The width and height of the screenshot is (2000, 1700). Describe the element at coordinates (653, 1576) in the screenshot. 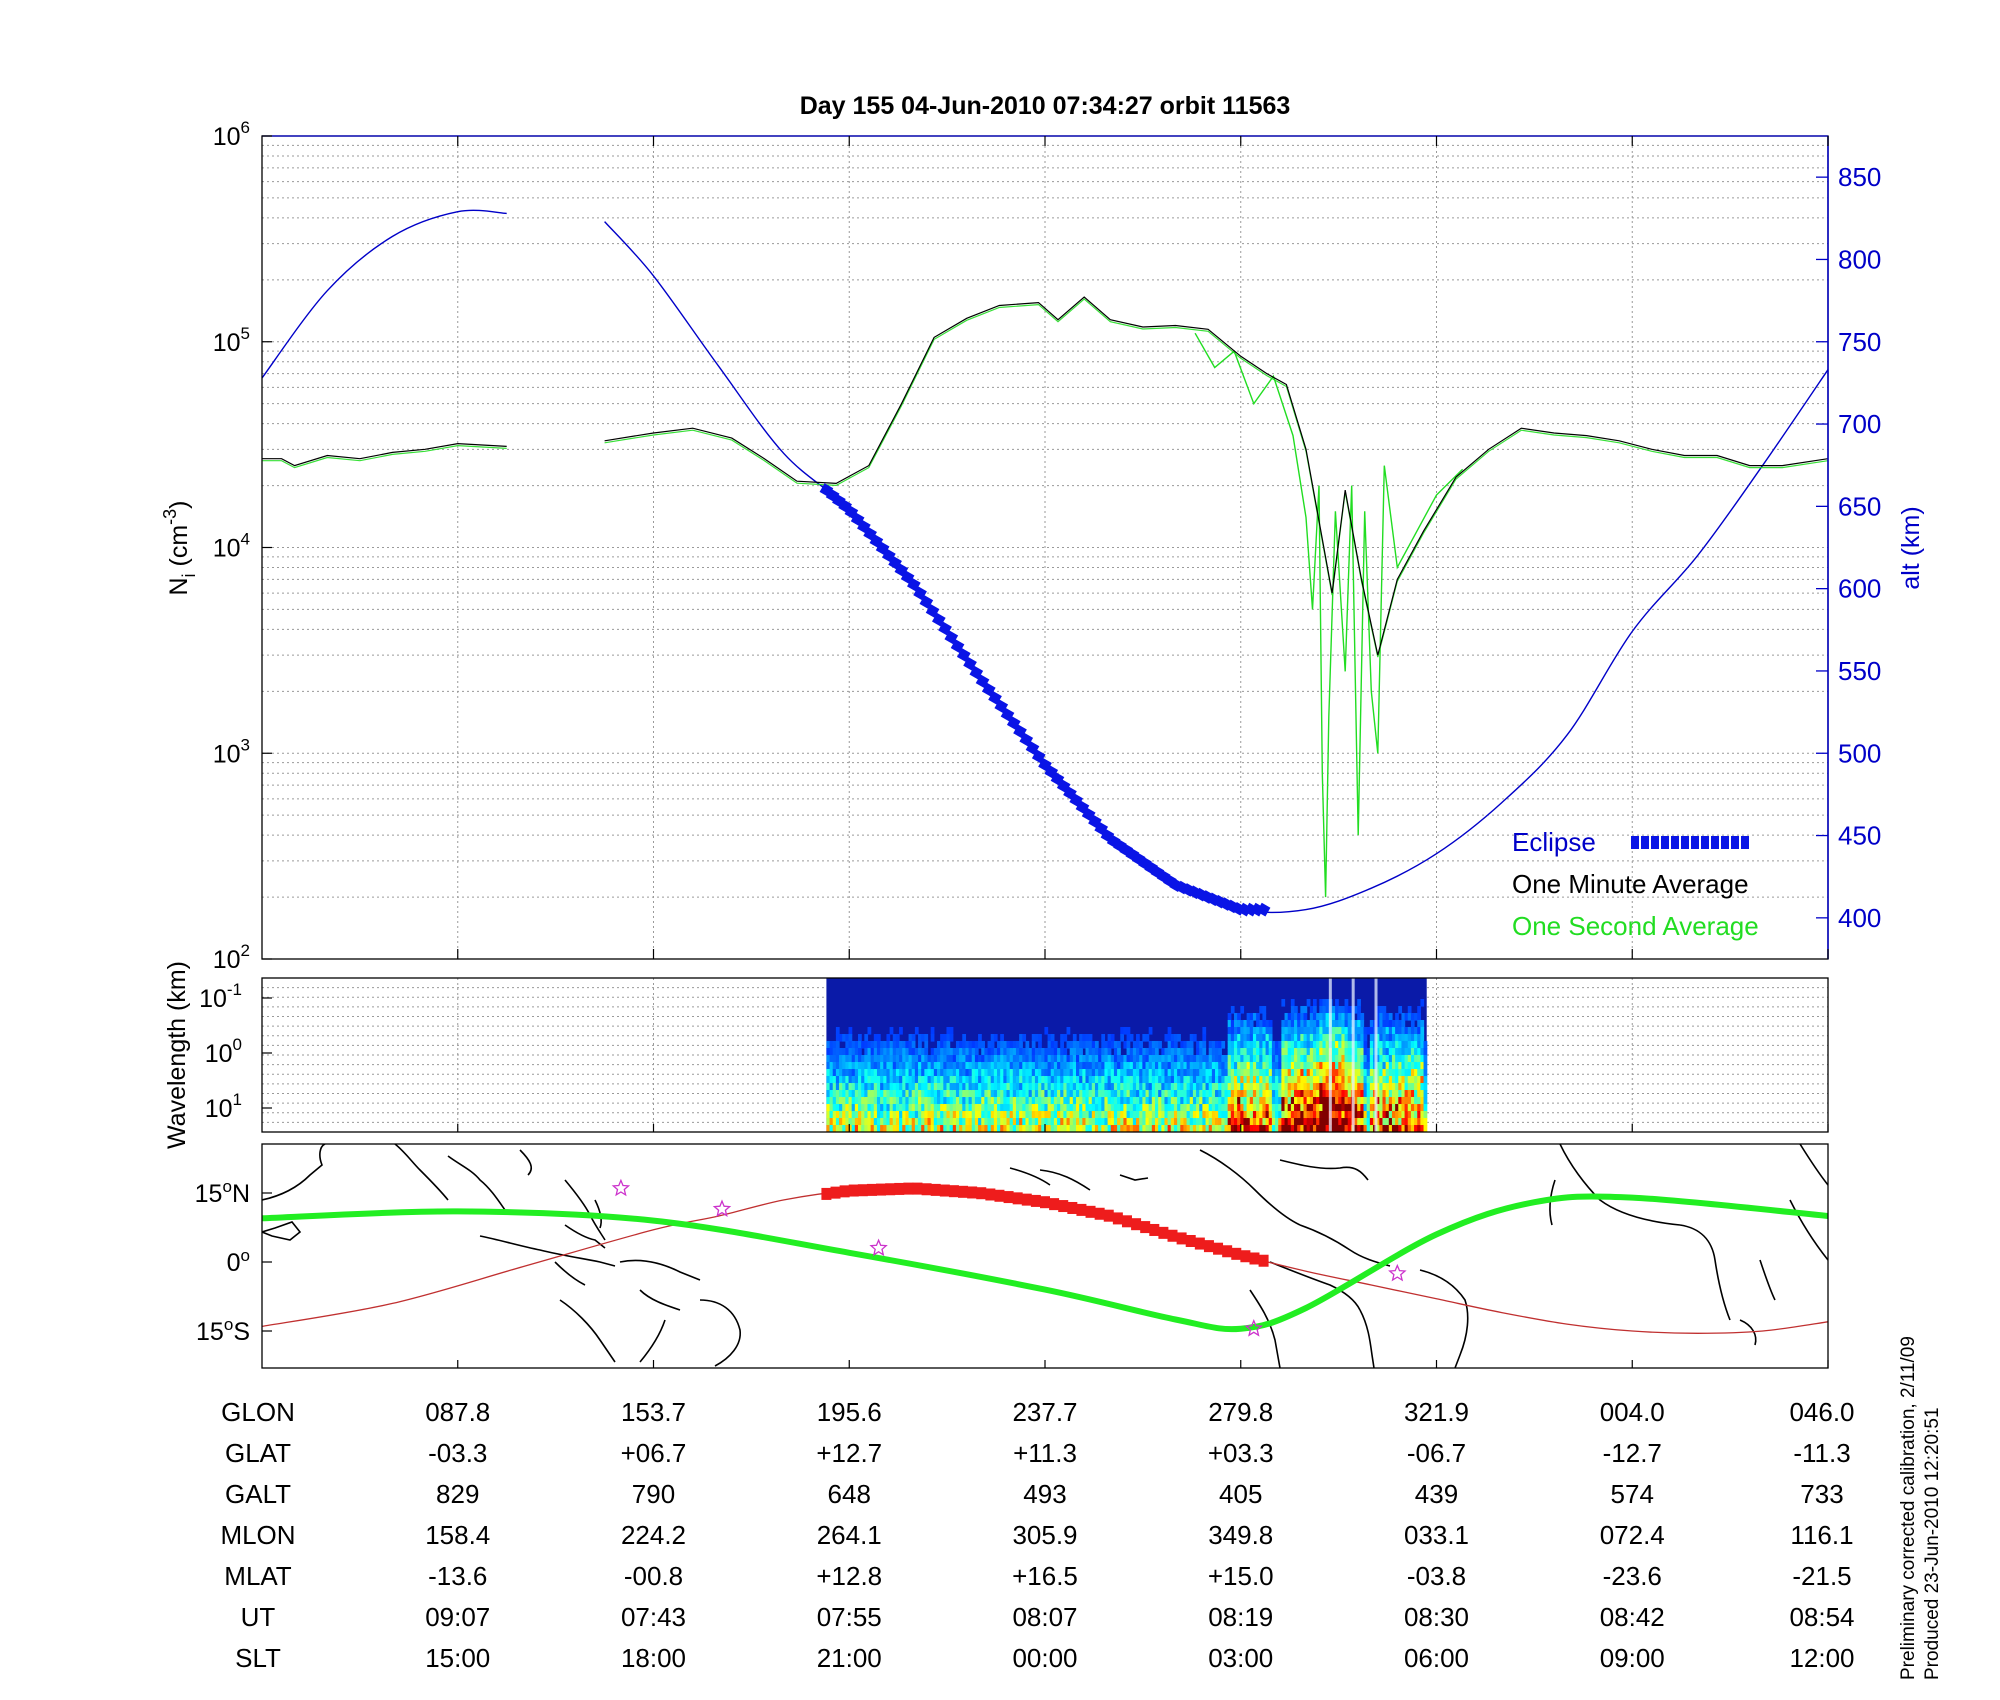

I see `table-cell: -00.8` at that location.